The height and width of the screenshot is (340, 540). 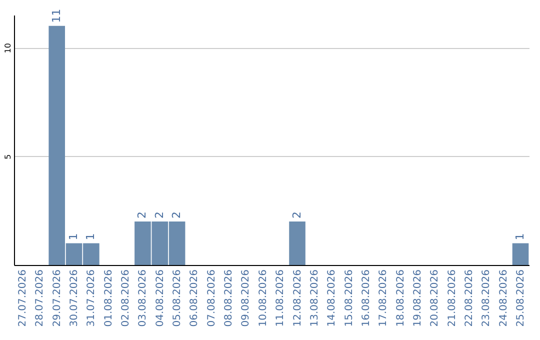 I want to click on x-tick-label: 18.08.2026, so click(x=400, y=298).